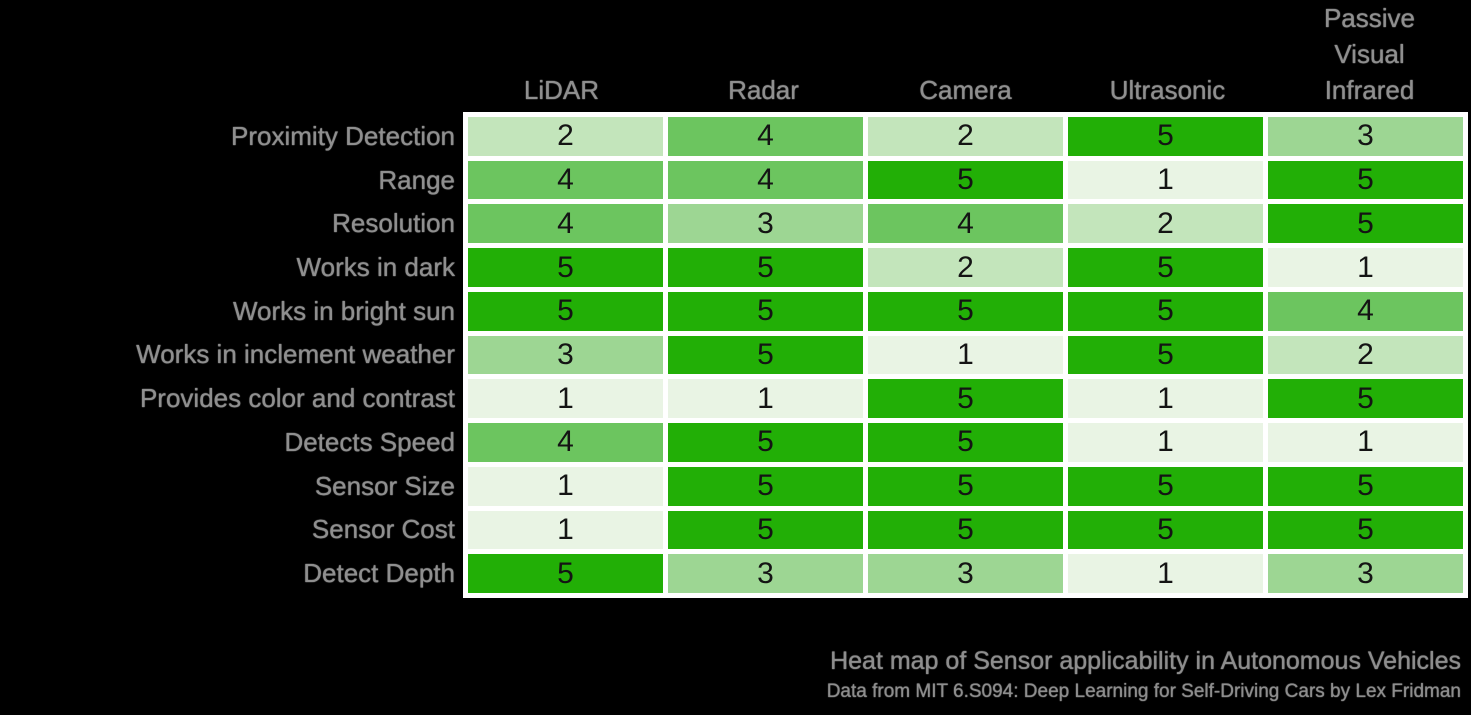 The height and width of the screenshot is (715, 1471). Describe the element at coordinates (1165, 442) in the screenshot. I see `heatmap-cell-r8-c4: 1` at that location.